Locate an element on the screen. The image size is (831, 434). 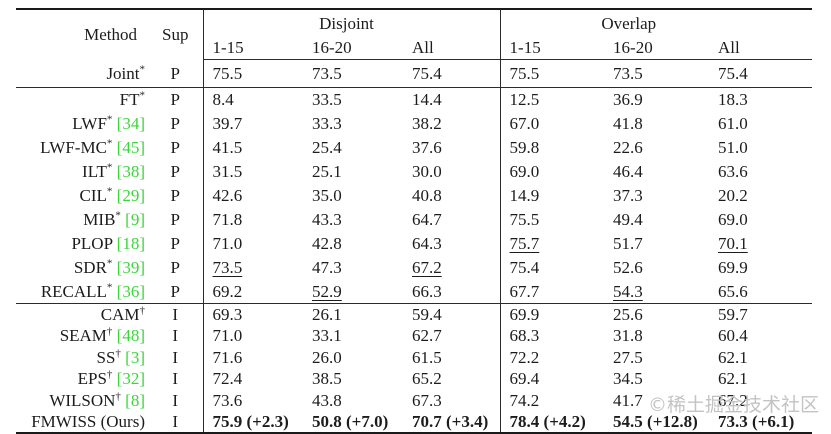
method-name: Joint is located at coordinates (123, 73).